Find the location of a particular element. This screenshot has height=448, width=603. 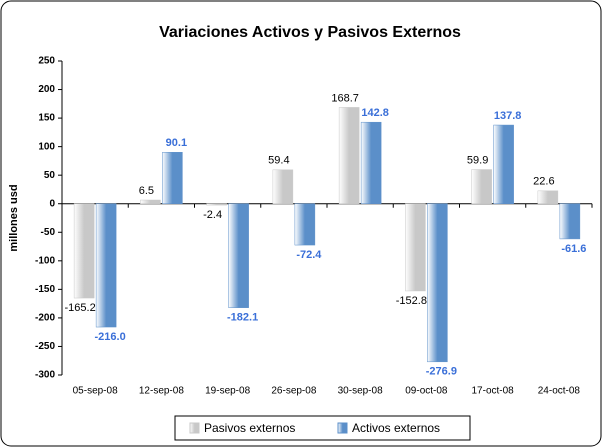

data-label: 59.4 is located at coordinates (278, 161).